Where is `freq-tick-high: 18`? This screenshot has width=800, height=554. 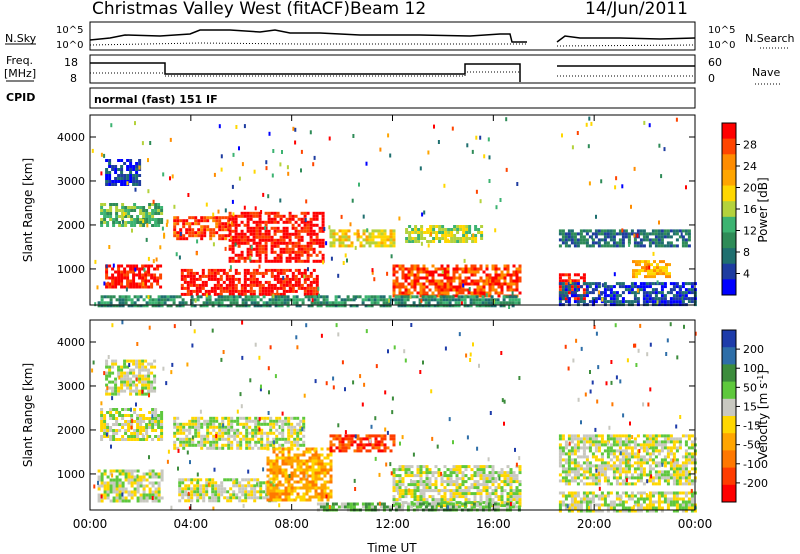
freq-tick-high: 18 is located at coordinates (71, 62).